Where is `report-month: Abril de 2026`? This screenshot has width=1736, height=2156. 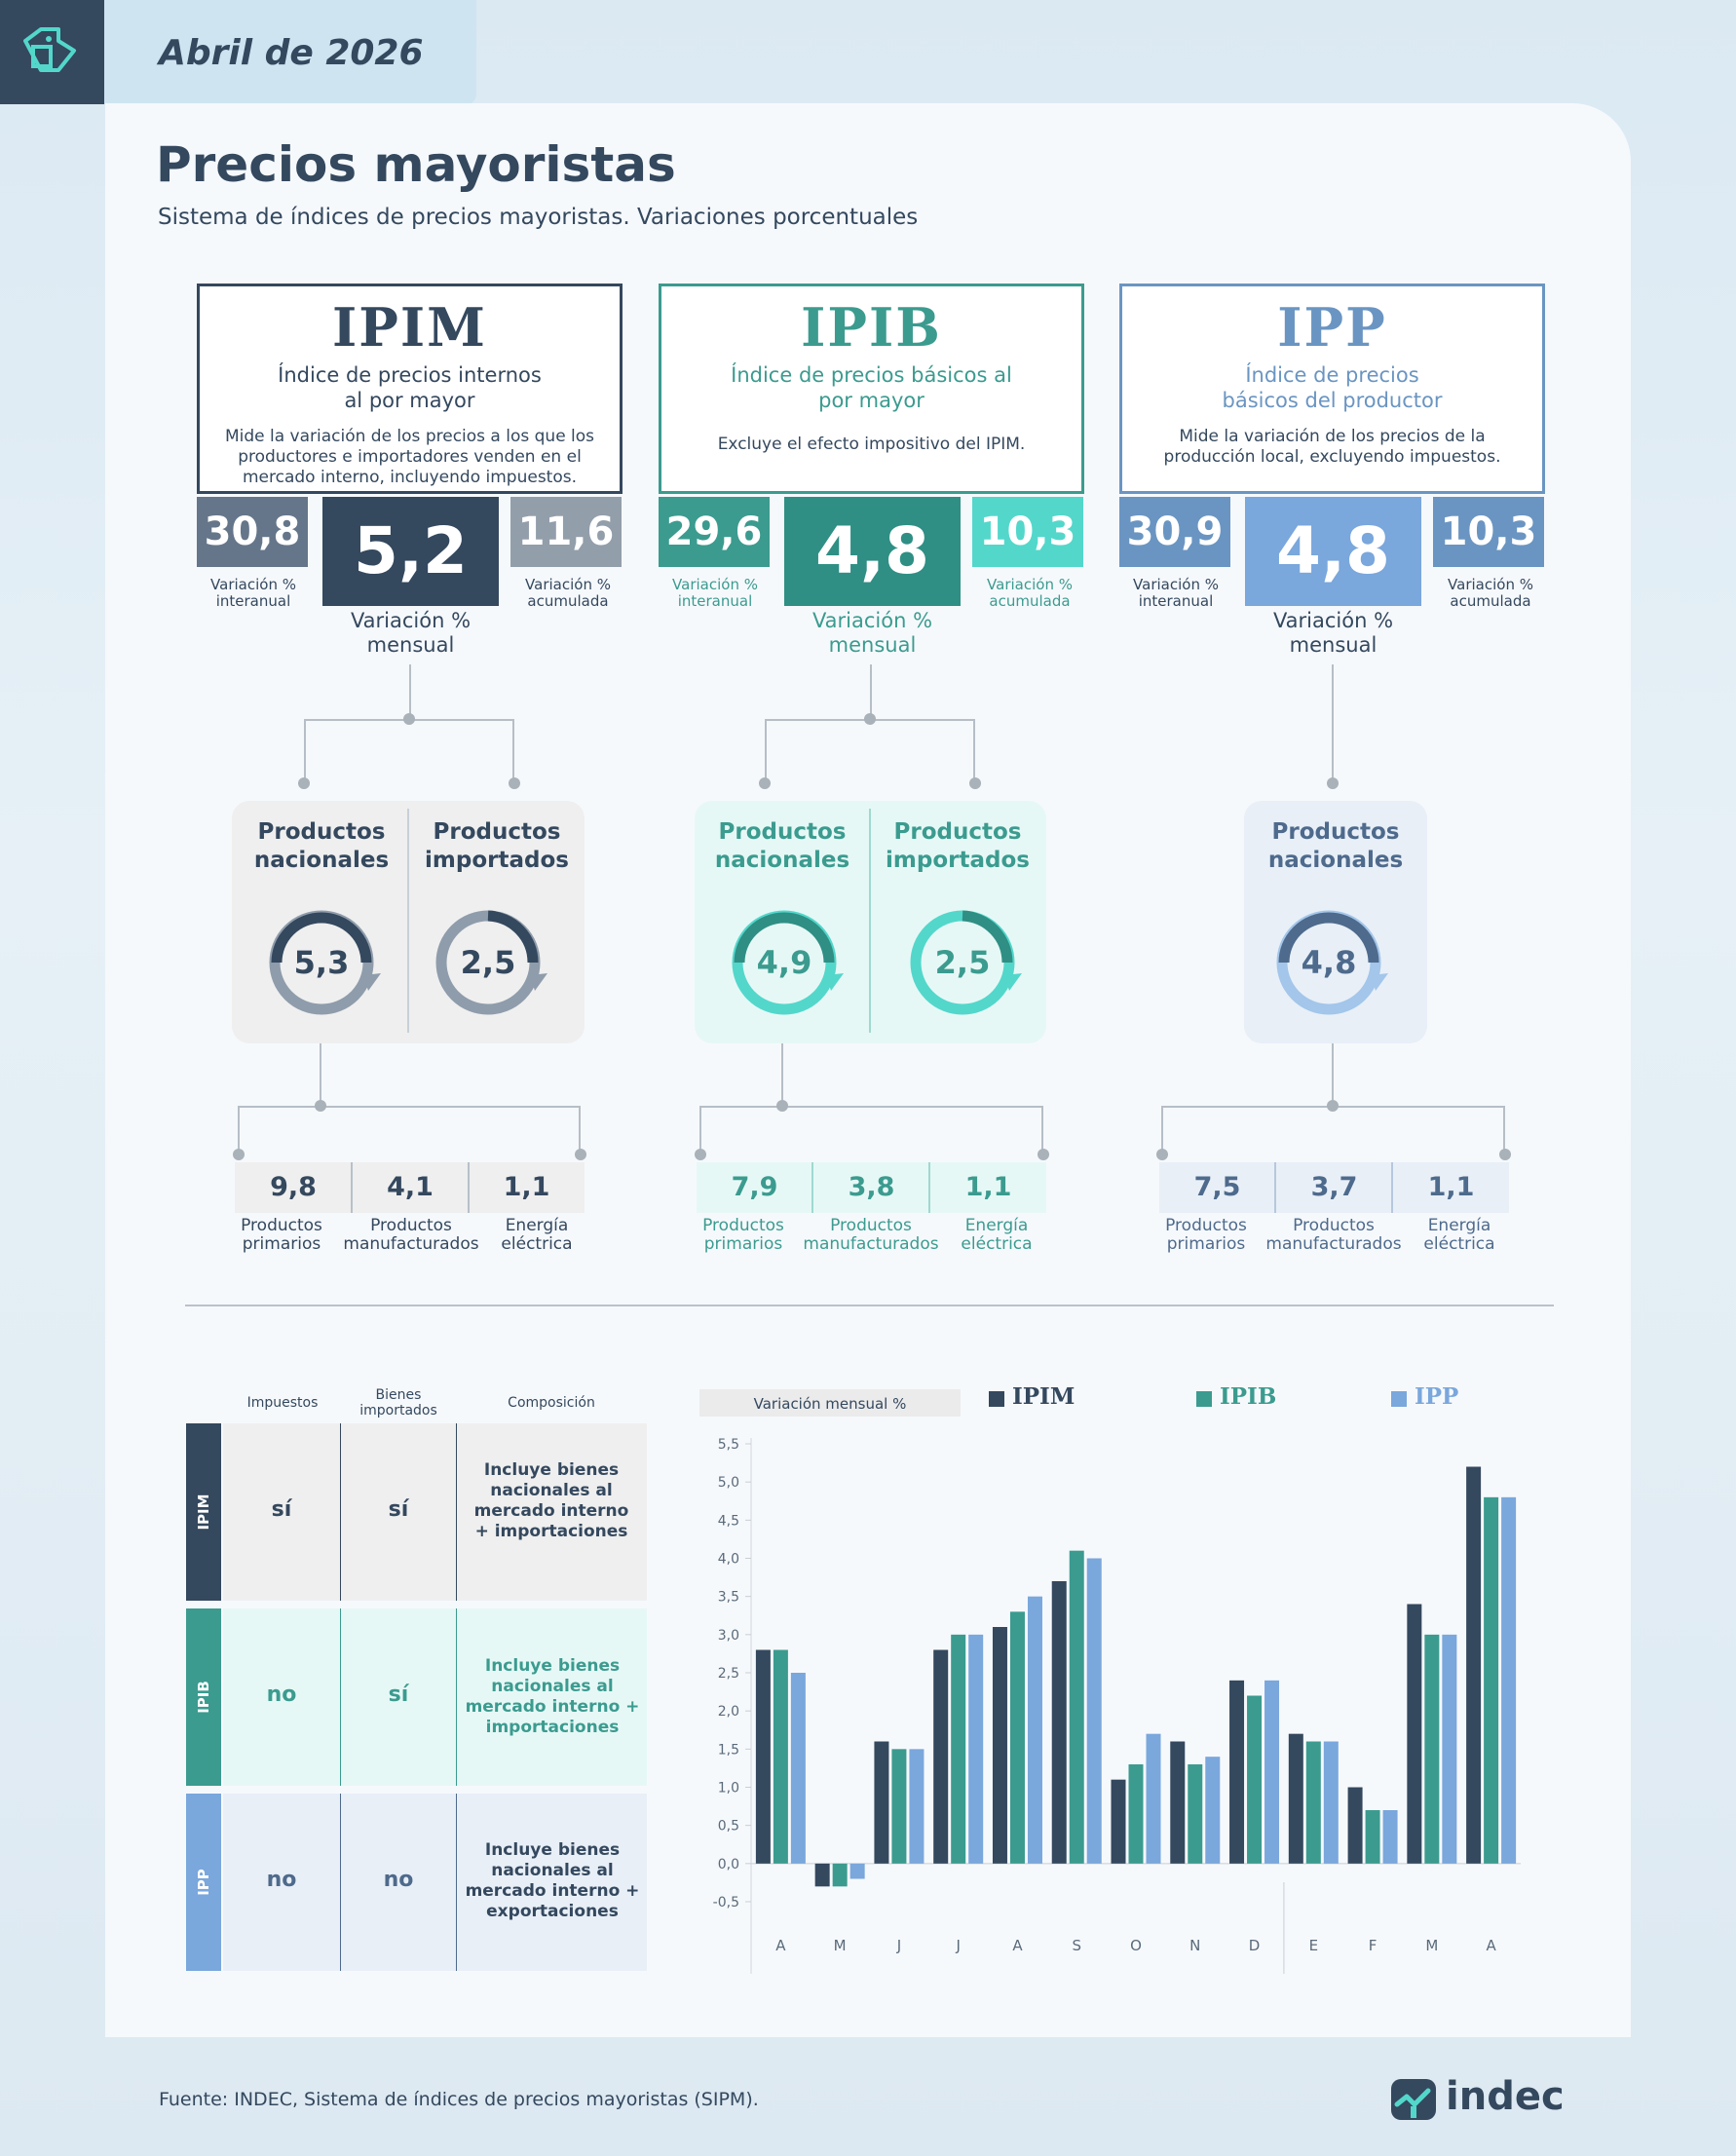
report-month: Abril de 2026 is located at coordinates (291, 53).